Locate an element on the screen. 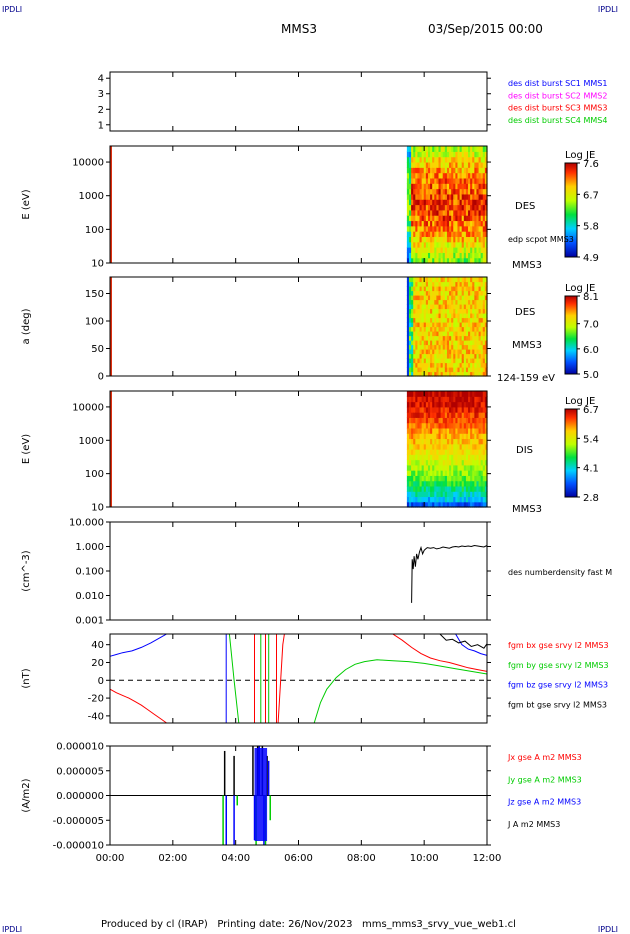 The image size is (630, 934). y-tick-label: 100 is located at coordinates (94, 474).